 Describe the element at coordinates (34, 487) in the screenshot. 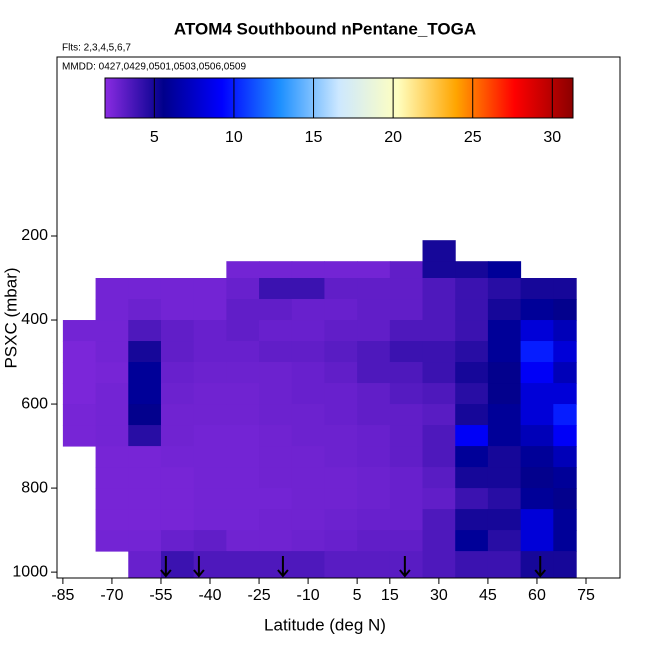

I see `y-tick-label: 800` at that location.